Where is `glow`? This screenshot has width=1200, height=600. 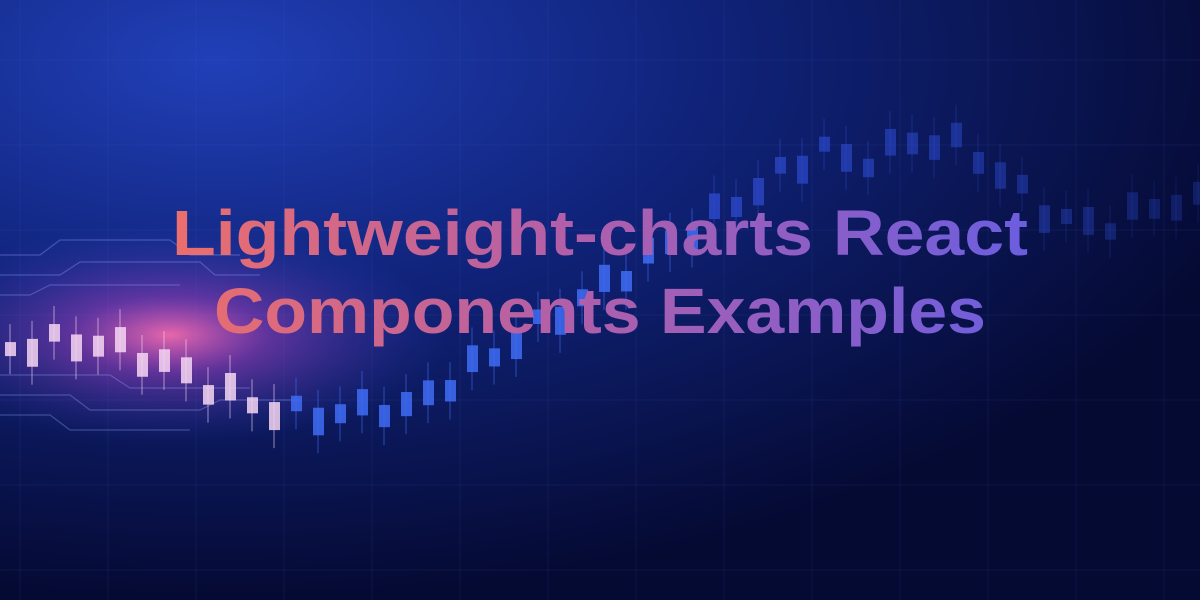
glow is located at coordinates (225, 335).